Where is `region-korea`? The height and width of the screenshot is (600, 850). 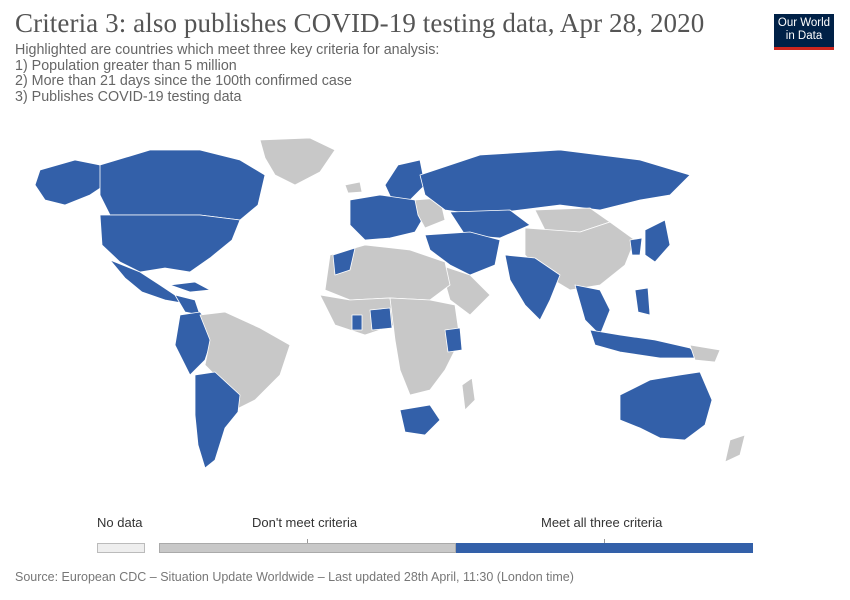 region-korea is located at coordinates (636, 246).